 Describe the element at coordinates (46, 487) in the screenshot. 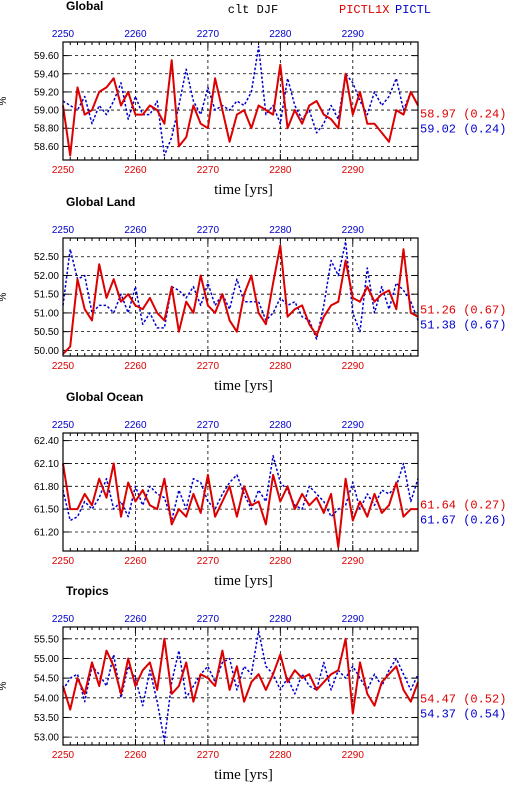

I see `y-tick-label: 61.80` at that location.